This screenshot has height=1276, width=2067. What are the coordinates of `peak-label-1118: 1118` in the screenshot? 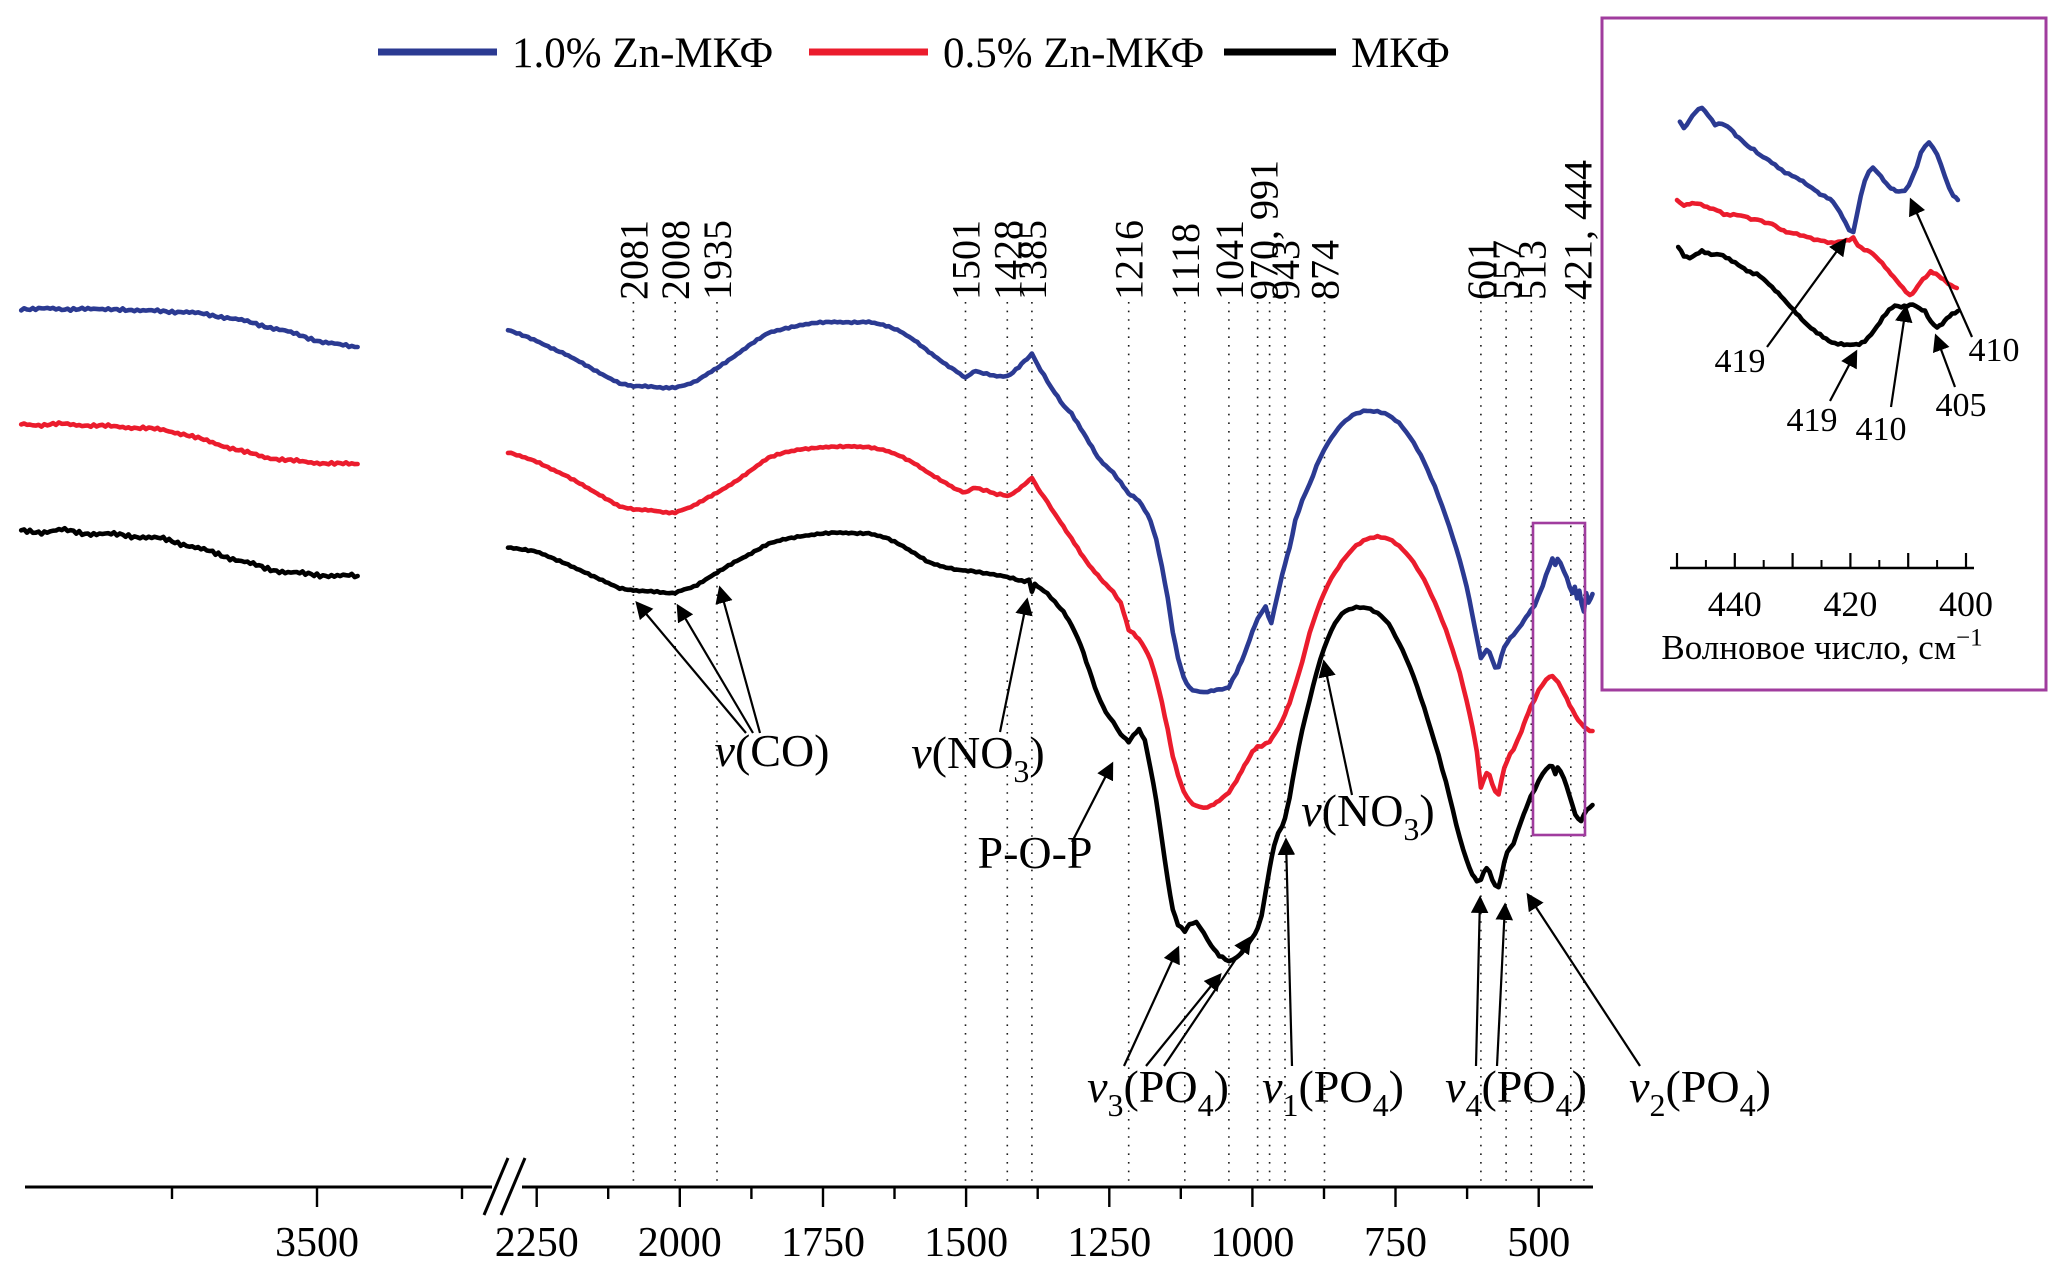 It's located at (1185, 261).